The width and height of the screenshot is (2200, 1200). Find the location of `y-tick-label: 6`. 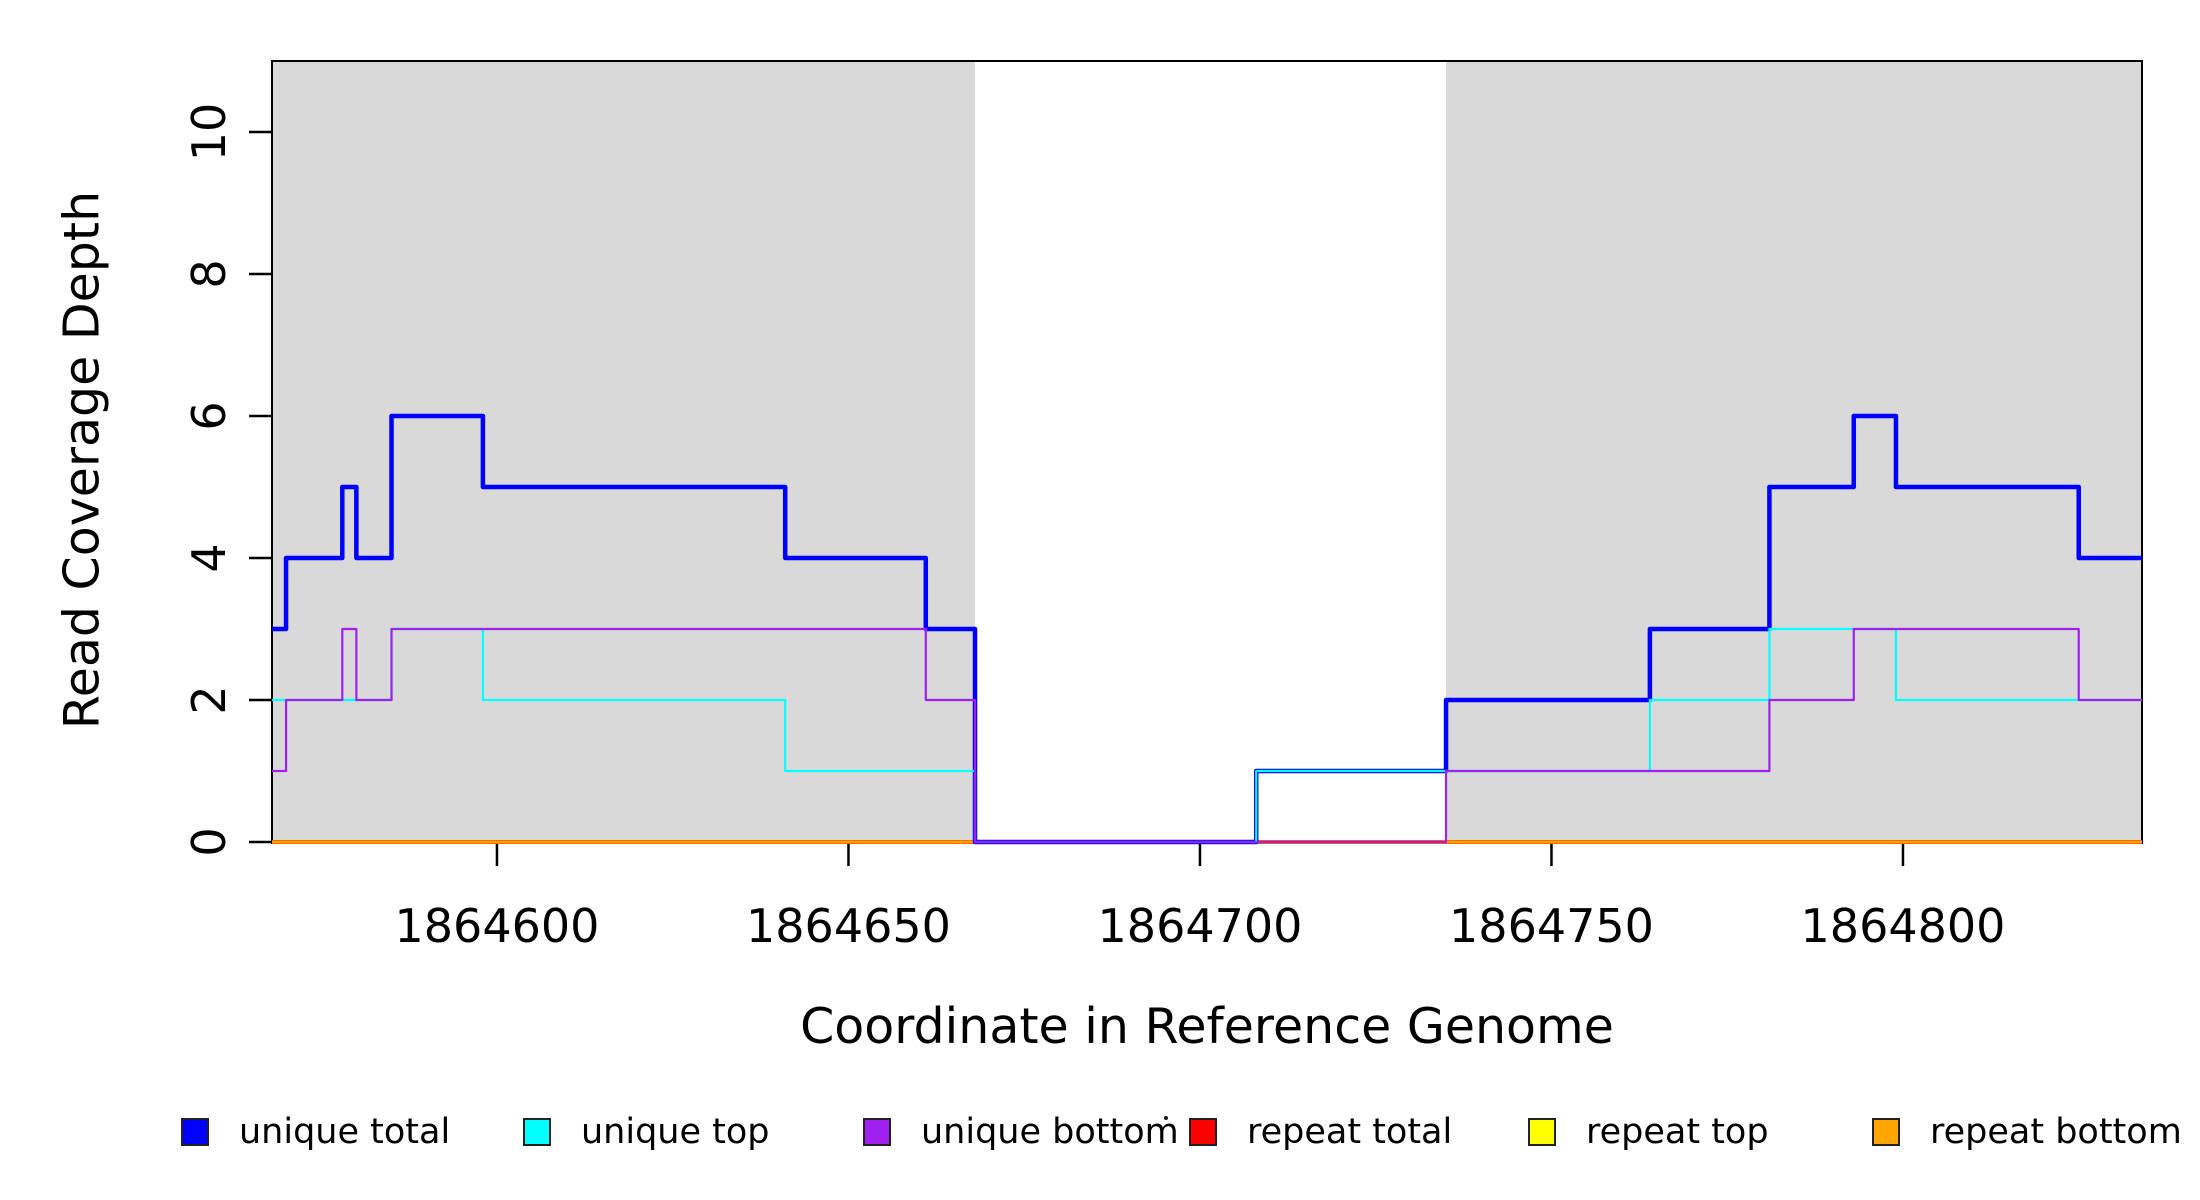

y-tick-label: 6 is located at coordinates (209, 415).